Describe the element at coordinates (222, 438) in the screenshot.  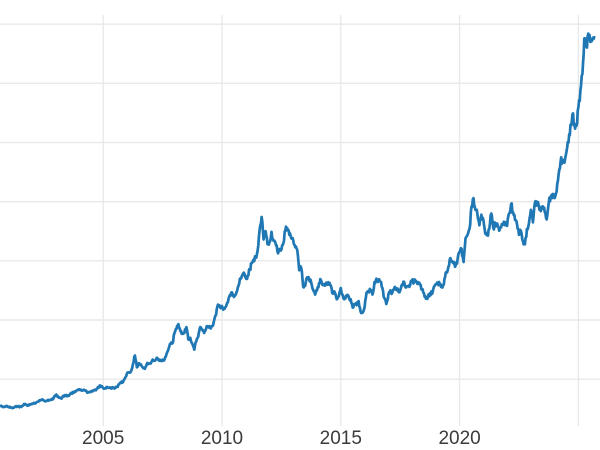
I see `x-tick-label: 2010` at that location.